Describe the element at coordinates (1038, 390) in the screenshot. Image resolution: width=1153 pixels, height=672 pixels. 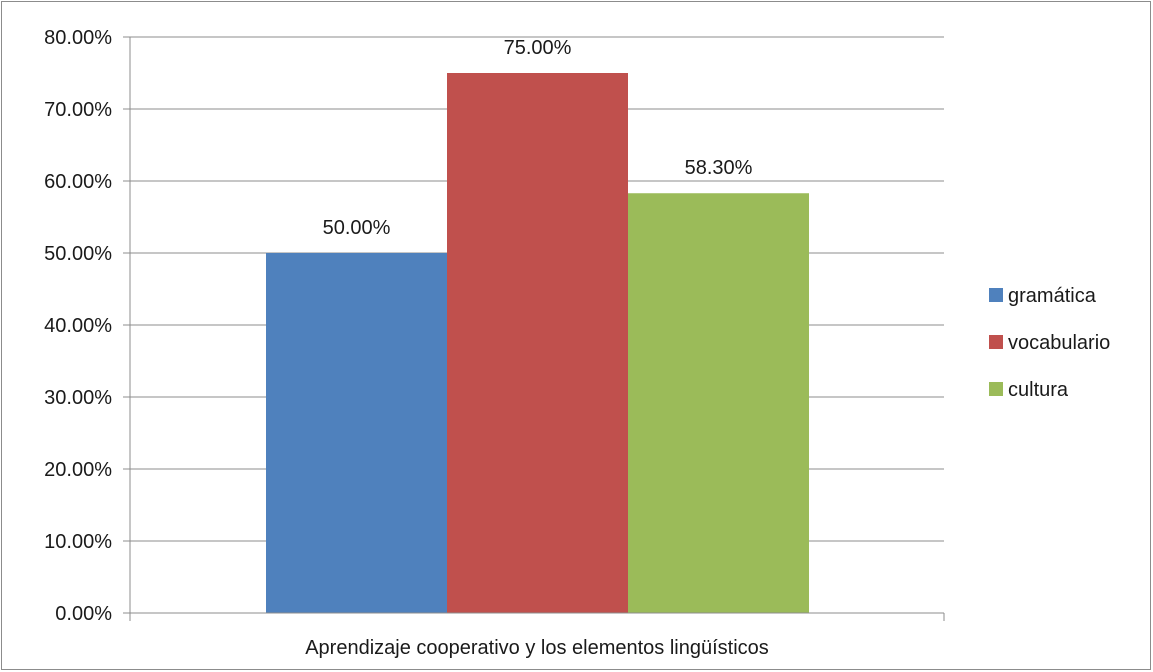
I see `legend-label: cultura` at that location.